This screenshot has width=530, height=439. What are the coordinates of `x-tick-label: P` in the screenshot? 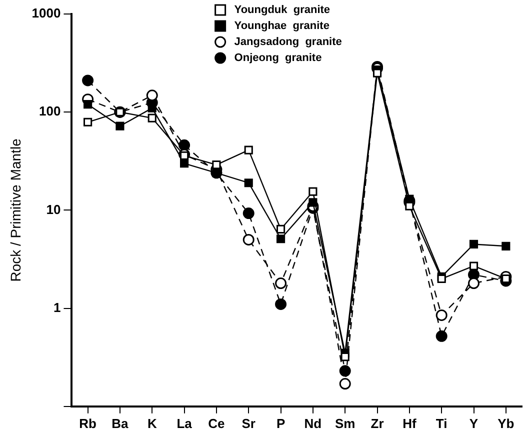 It's located at (281, 423).